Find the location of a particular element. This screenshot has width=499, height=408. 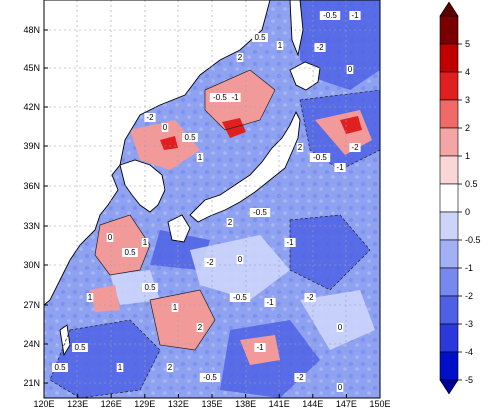

korea-peninsula is located at coordinates (142, 186).